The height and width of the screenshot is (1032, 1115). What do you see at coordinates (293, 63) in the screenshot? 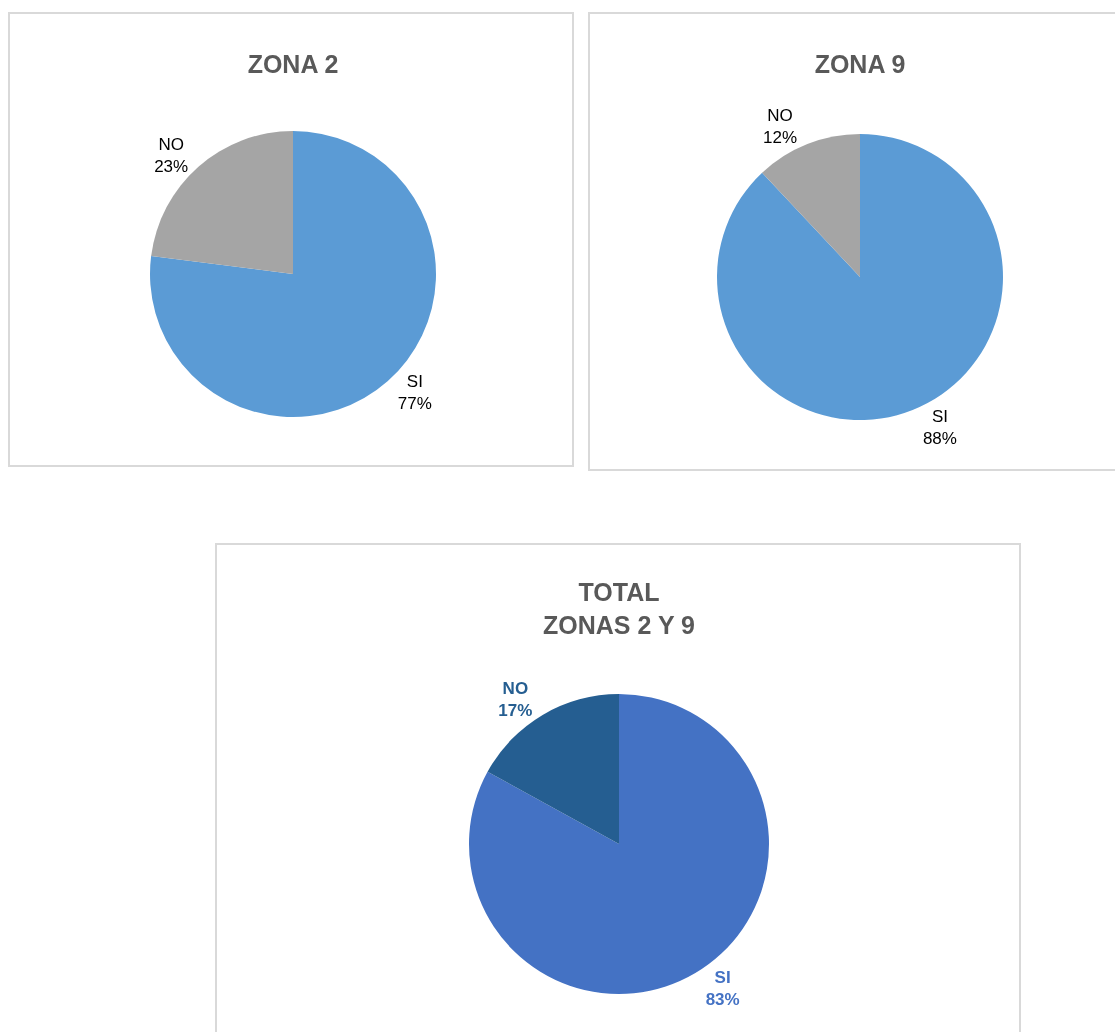
I see `chart-title: ZONA 2` at bounding box center [293, 63].